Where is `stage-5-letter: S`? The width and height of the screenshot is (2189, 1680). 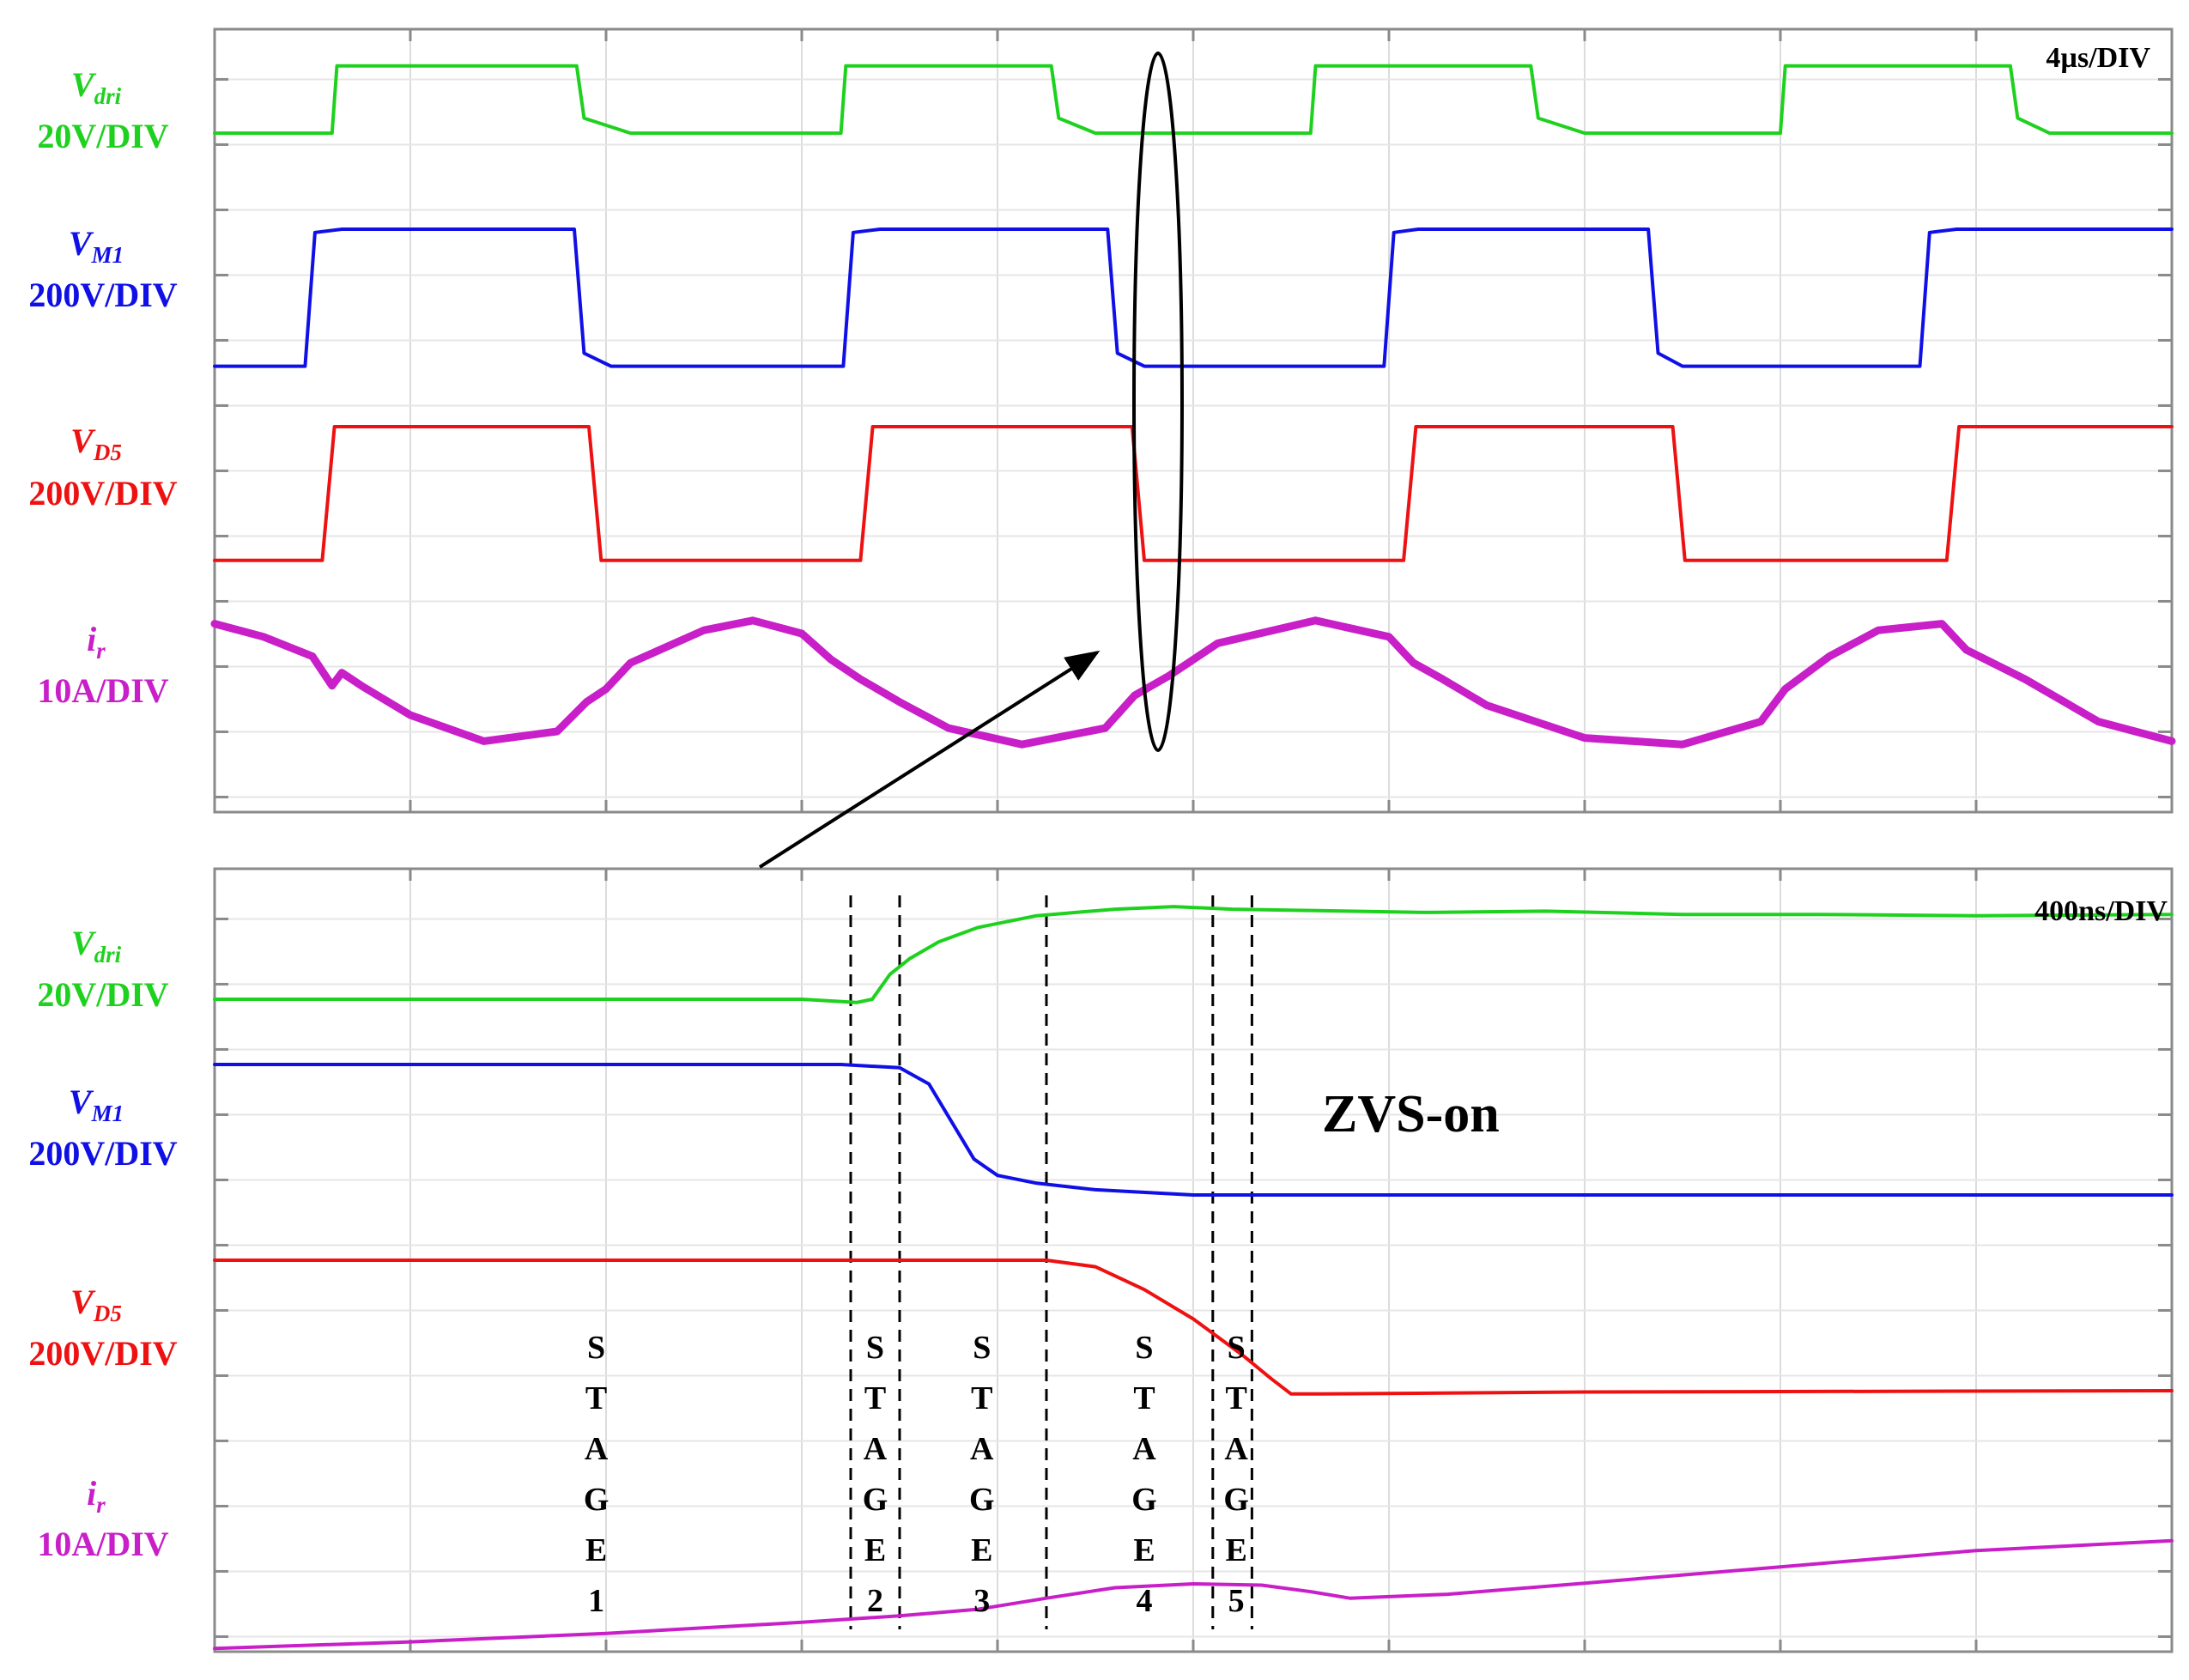
stage-5-letter: S is located at coordinates (1237, 1348).